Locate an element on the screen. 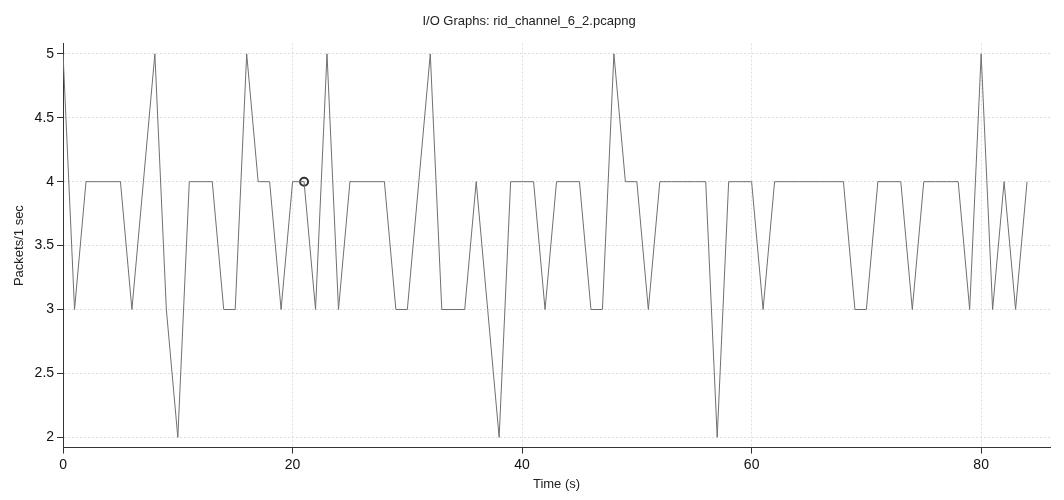 The width and height of the screenshot is (1064, 500). y-tick-label: 2.5 is located at coordinates (44, 372).